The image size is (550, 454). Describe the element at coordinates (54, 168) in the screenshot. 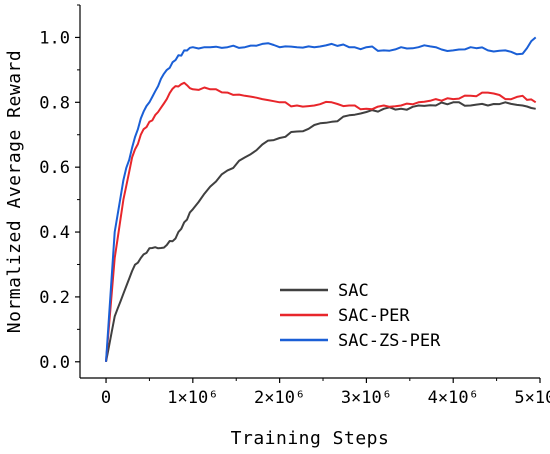

I see `y-tick-label: 0.6` at that location.